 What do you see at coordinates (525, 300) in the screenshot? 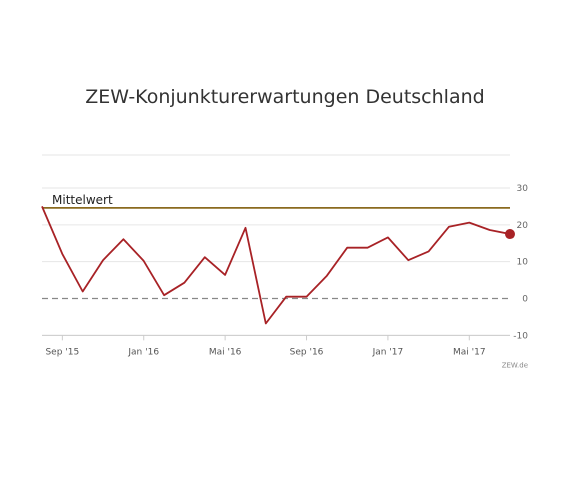
I see `y-tick-label: 0` at bounding box center [525, 300].